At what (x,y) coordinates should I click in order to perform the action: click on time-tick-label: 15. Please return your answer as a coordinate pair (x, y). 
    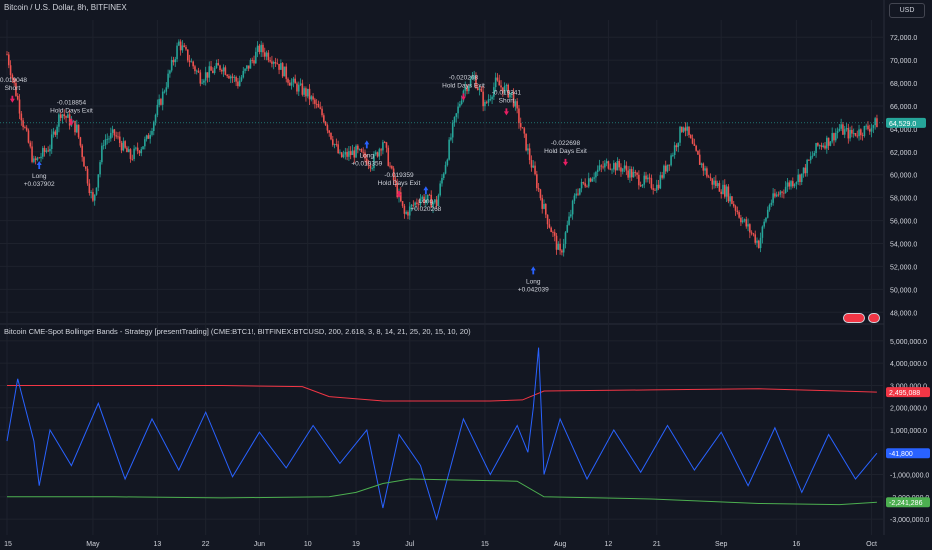
    Looking at the image, I should click on (8, 544).